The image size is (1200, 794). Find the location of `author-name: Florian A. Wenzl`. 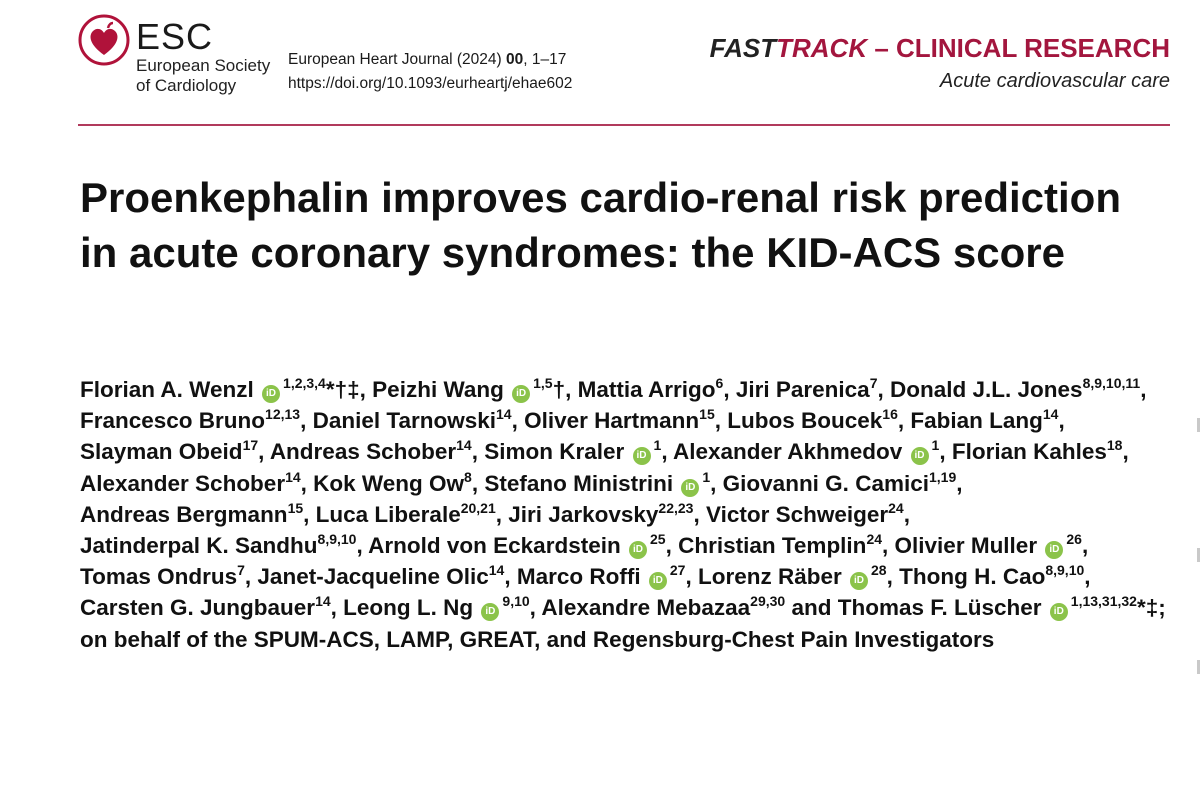

author-name: Florian A. Wenzl is located at coordinates (167, 389).